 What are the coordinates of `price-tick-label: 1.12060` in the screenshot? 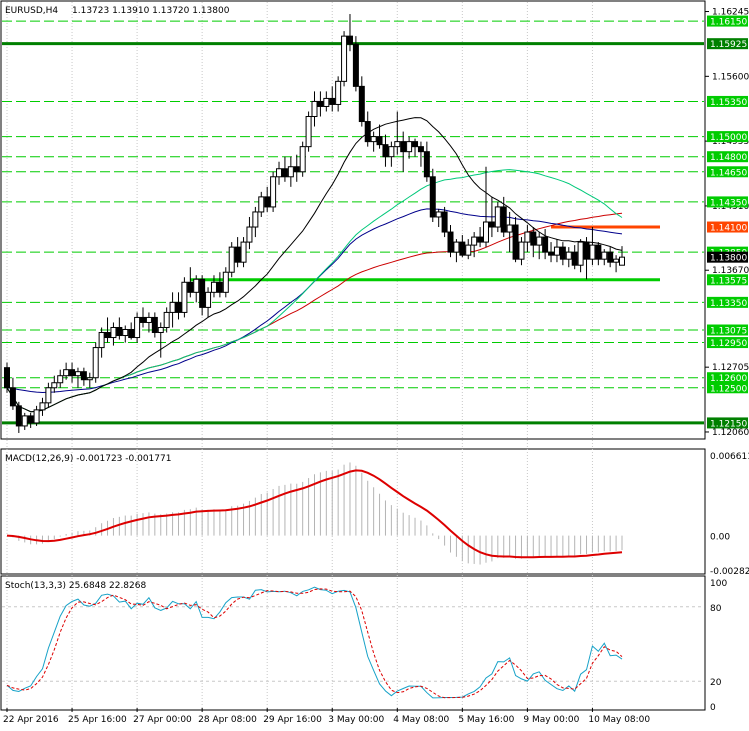 It's located at (730, 433).